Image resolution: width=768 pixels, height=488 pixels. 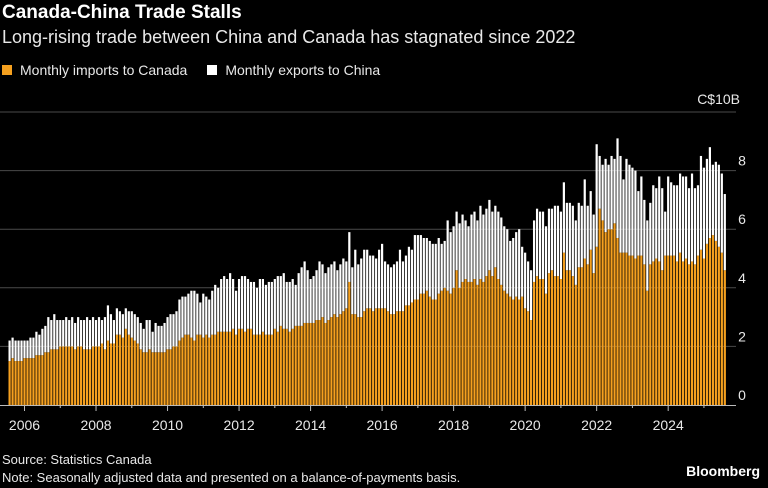 What do you see at coordinates (525, 425) in the screenshot?
I see `x-tick-label: 2020` at bounding box center [525, 425].